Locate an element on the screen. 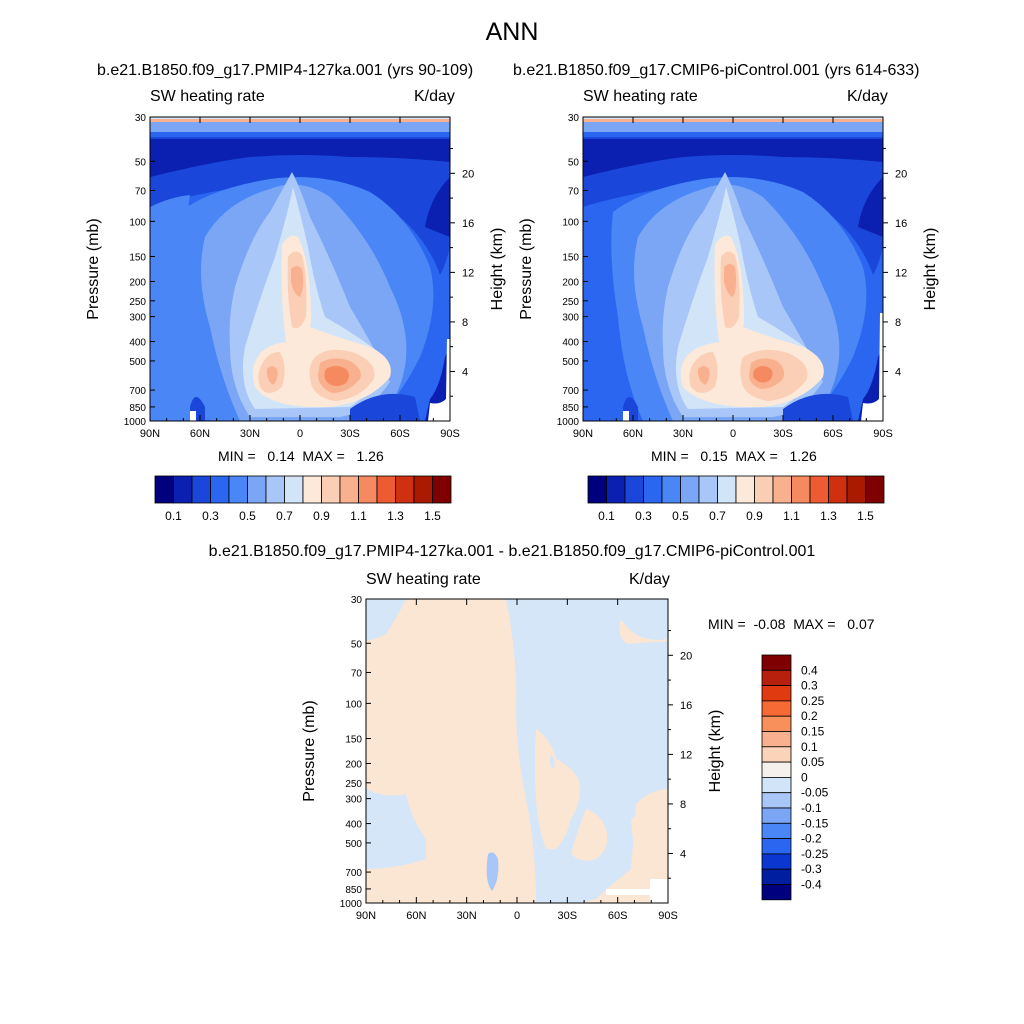 The height and width of the screenshot is (1024, 1024). colorbar-label: 0 is located at coordinates (804, 777).